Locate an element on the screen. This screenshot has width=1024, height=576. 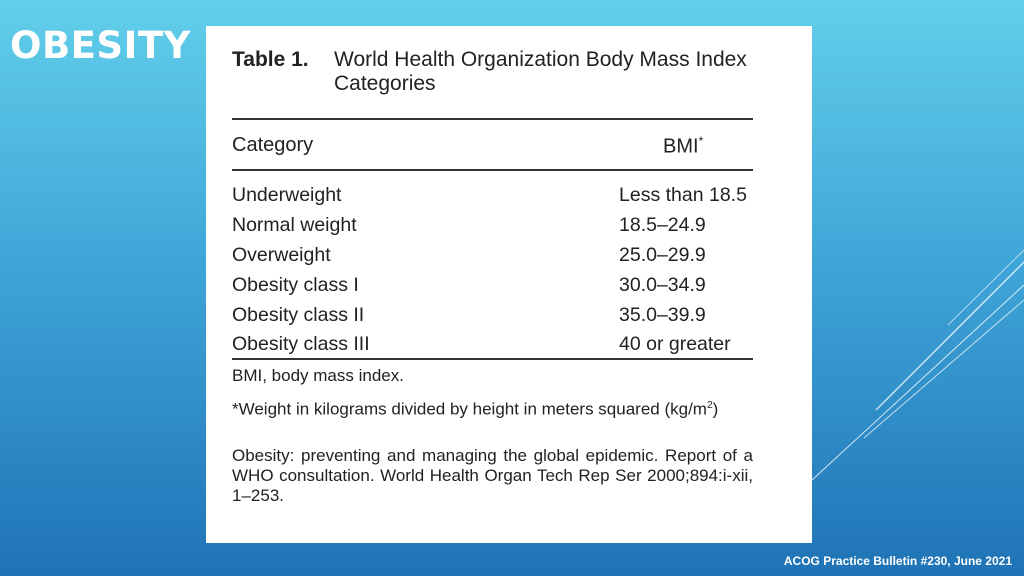
bottom-rule is located at coordinates (492, 359).